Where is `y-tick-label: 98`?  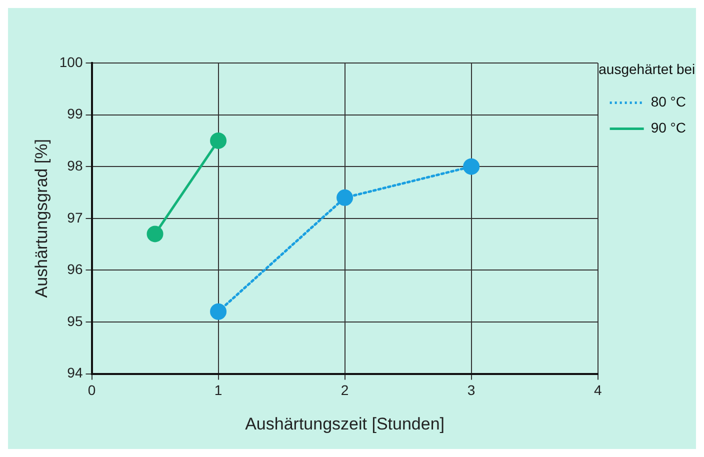
y-tick-label: 98 is located at coordinates (75, 165).